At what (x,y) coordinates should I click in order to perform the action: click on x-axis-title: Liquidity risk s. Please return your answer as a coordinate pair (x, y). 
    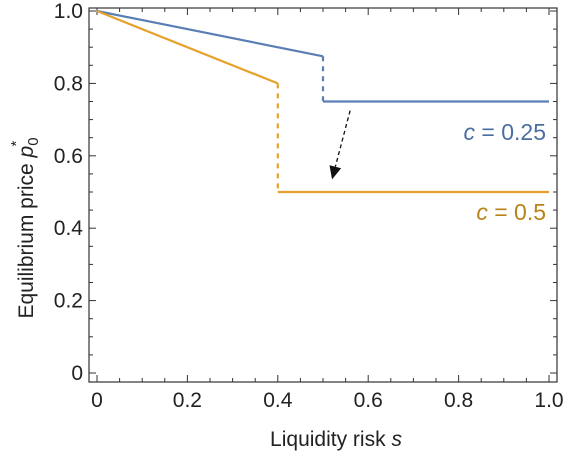
    Looking at the image, I should click on (336, 439).